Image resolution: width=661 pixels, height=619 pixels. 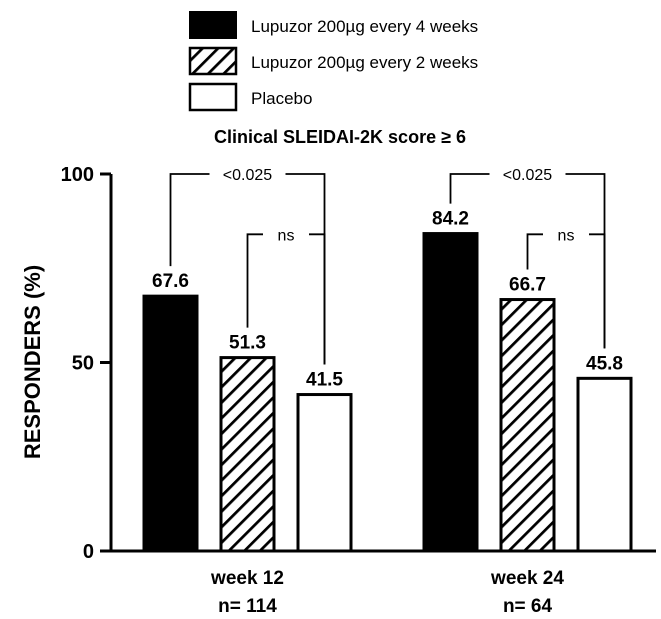 What do you see at coordinates (32, 362) in the screenshot?
I see `y-axis-label: RESPONDERS (%)` at bounding box center [32, 362].